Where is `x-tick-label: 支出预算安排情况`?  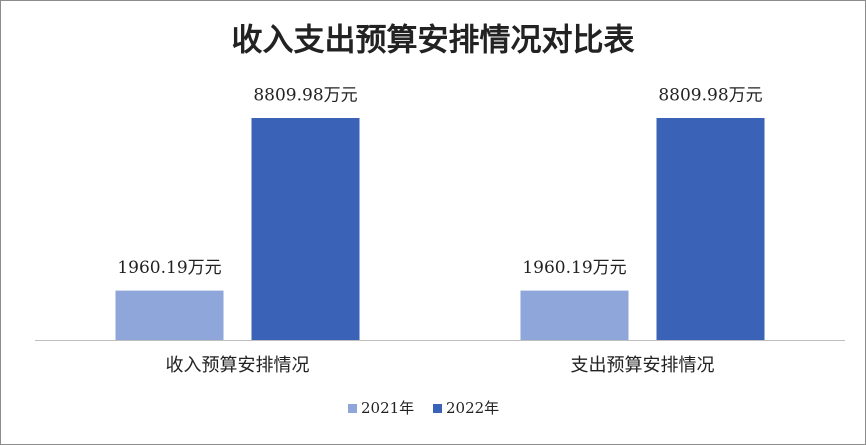
x-tick-label: 支出预算安排情况 is located at coordinates (643, 365).